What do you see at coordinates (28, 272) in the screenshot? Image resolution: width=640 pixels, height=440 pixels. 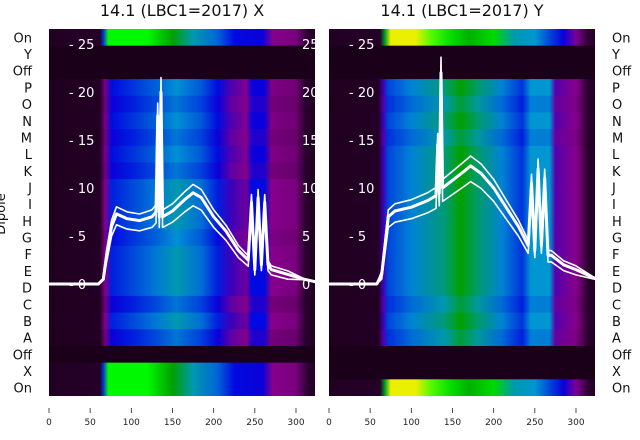 I see `row-label: E` at bounding box center [28, 272].